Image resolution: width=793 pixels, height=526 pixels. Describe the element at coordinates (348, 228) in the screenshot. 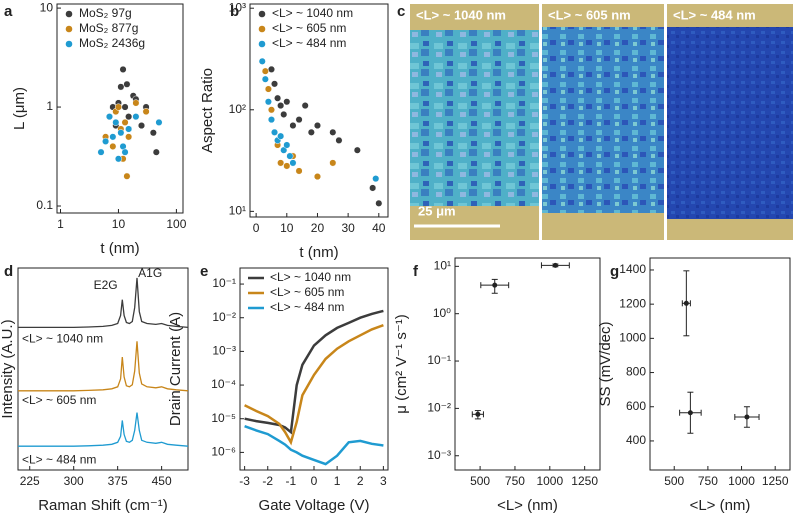

I see `x-tick-label: 30` at that location.